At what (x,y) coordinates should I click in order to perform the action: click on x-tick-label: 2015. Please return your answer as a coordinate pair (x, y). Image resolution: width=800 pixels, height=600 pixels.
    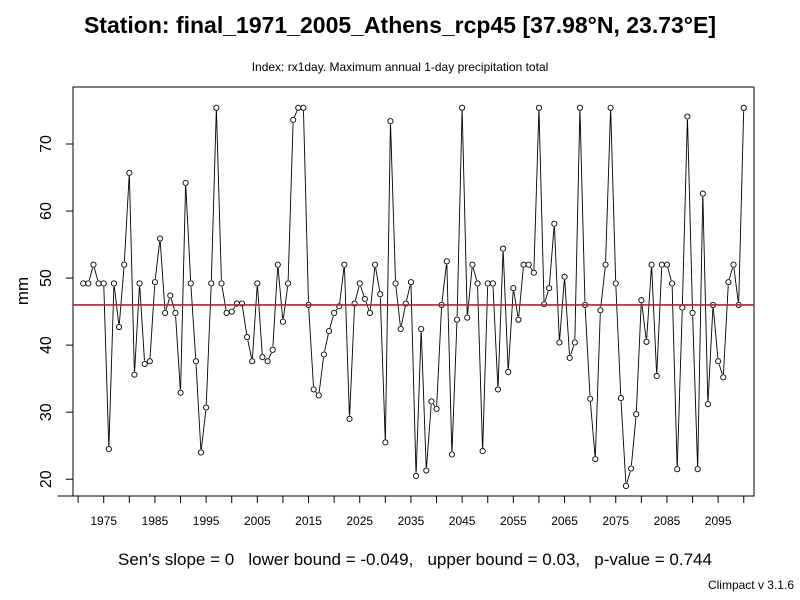
    Looking at the image, I should click on (308, 521).